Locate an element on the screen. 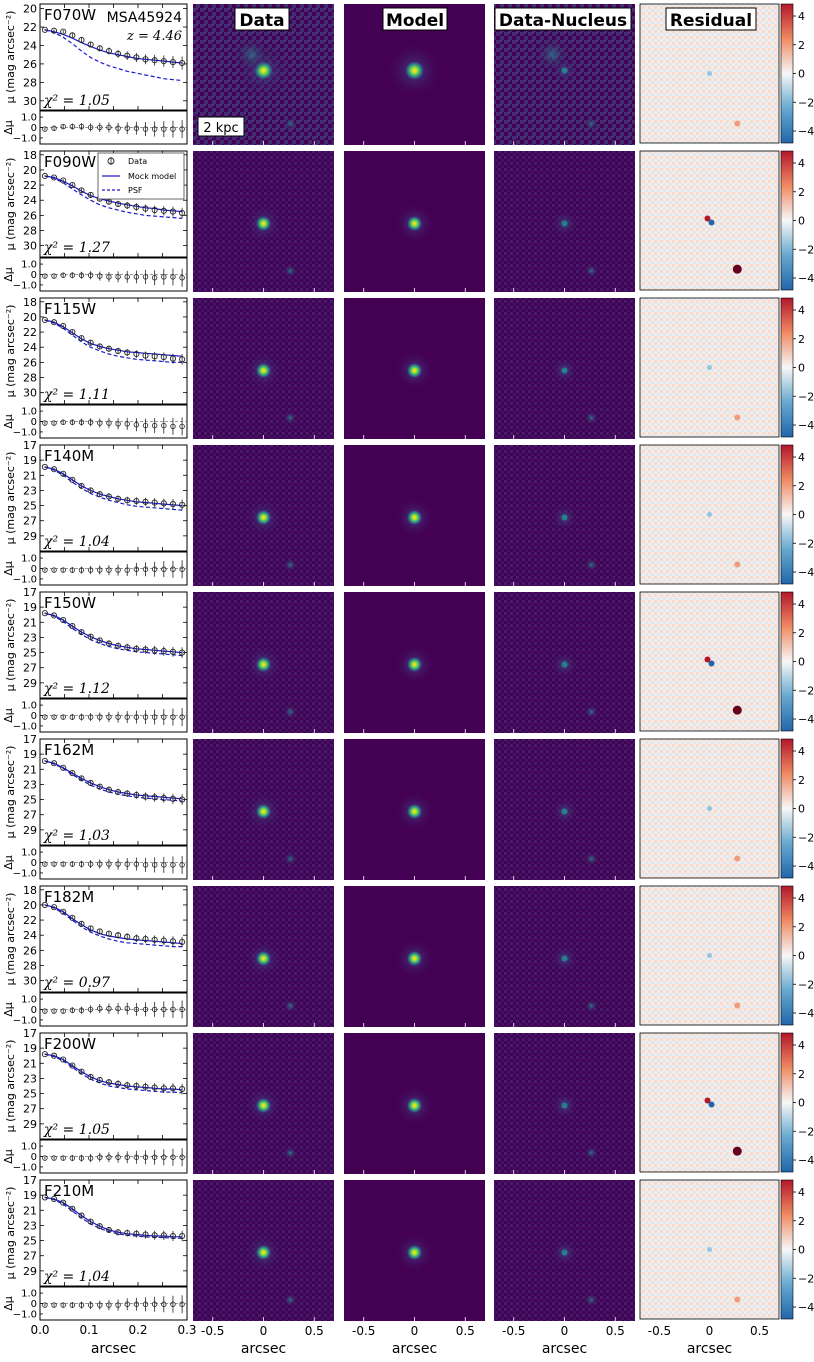 Image resolution: width=814 pixels, height=1362 pixels. psf-profile-line is located at coordinates (113, 634).